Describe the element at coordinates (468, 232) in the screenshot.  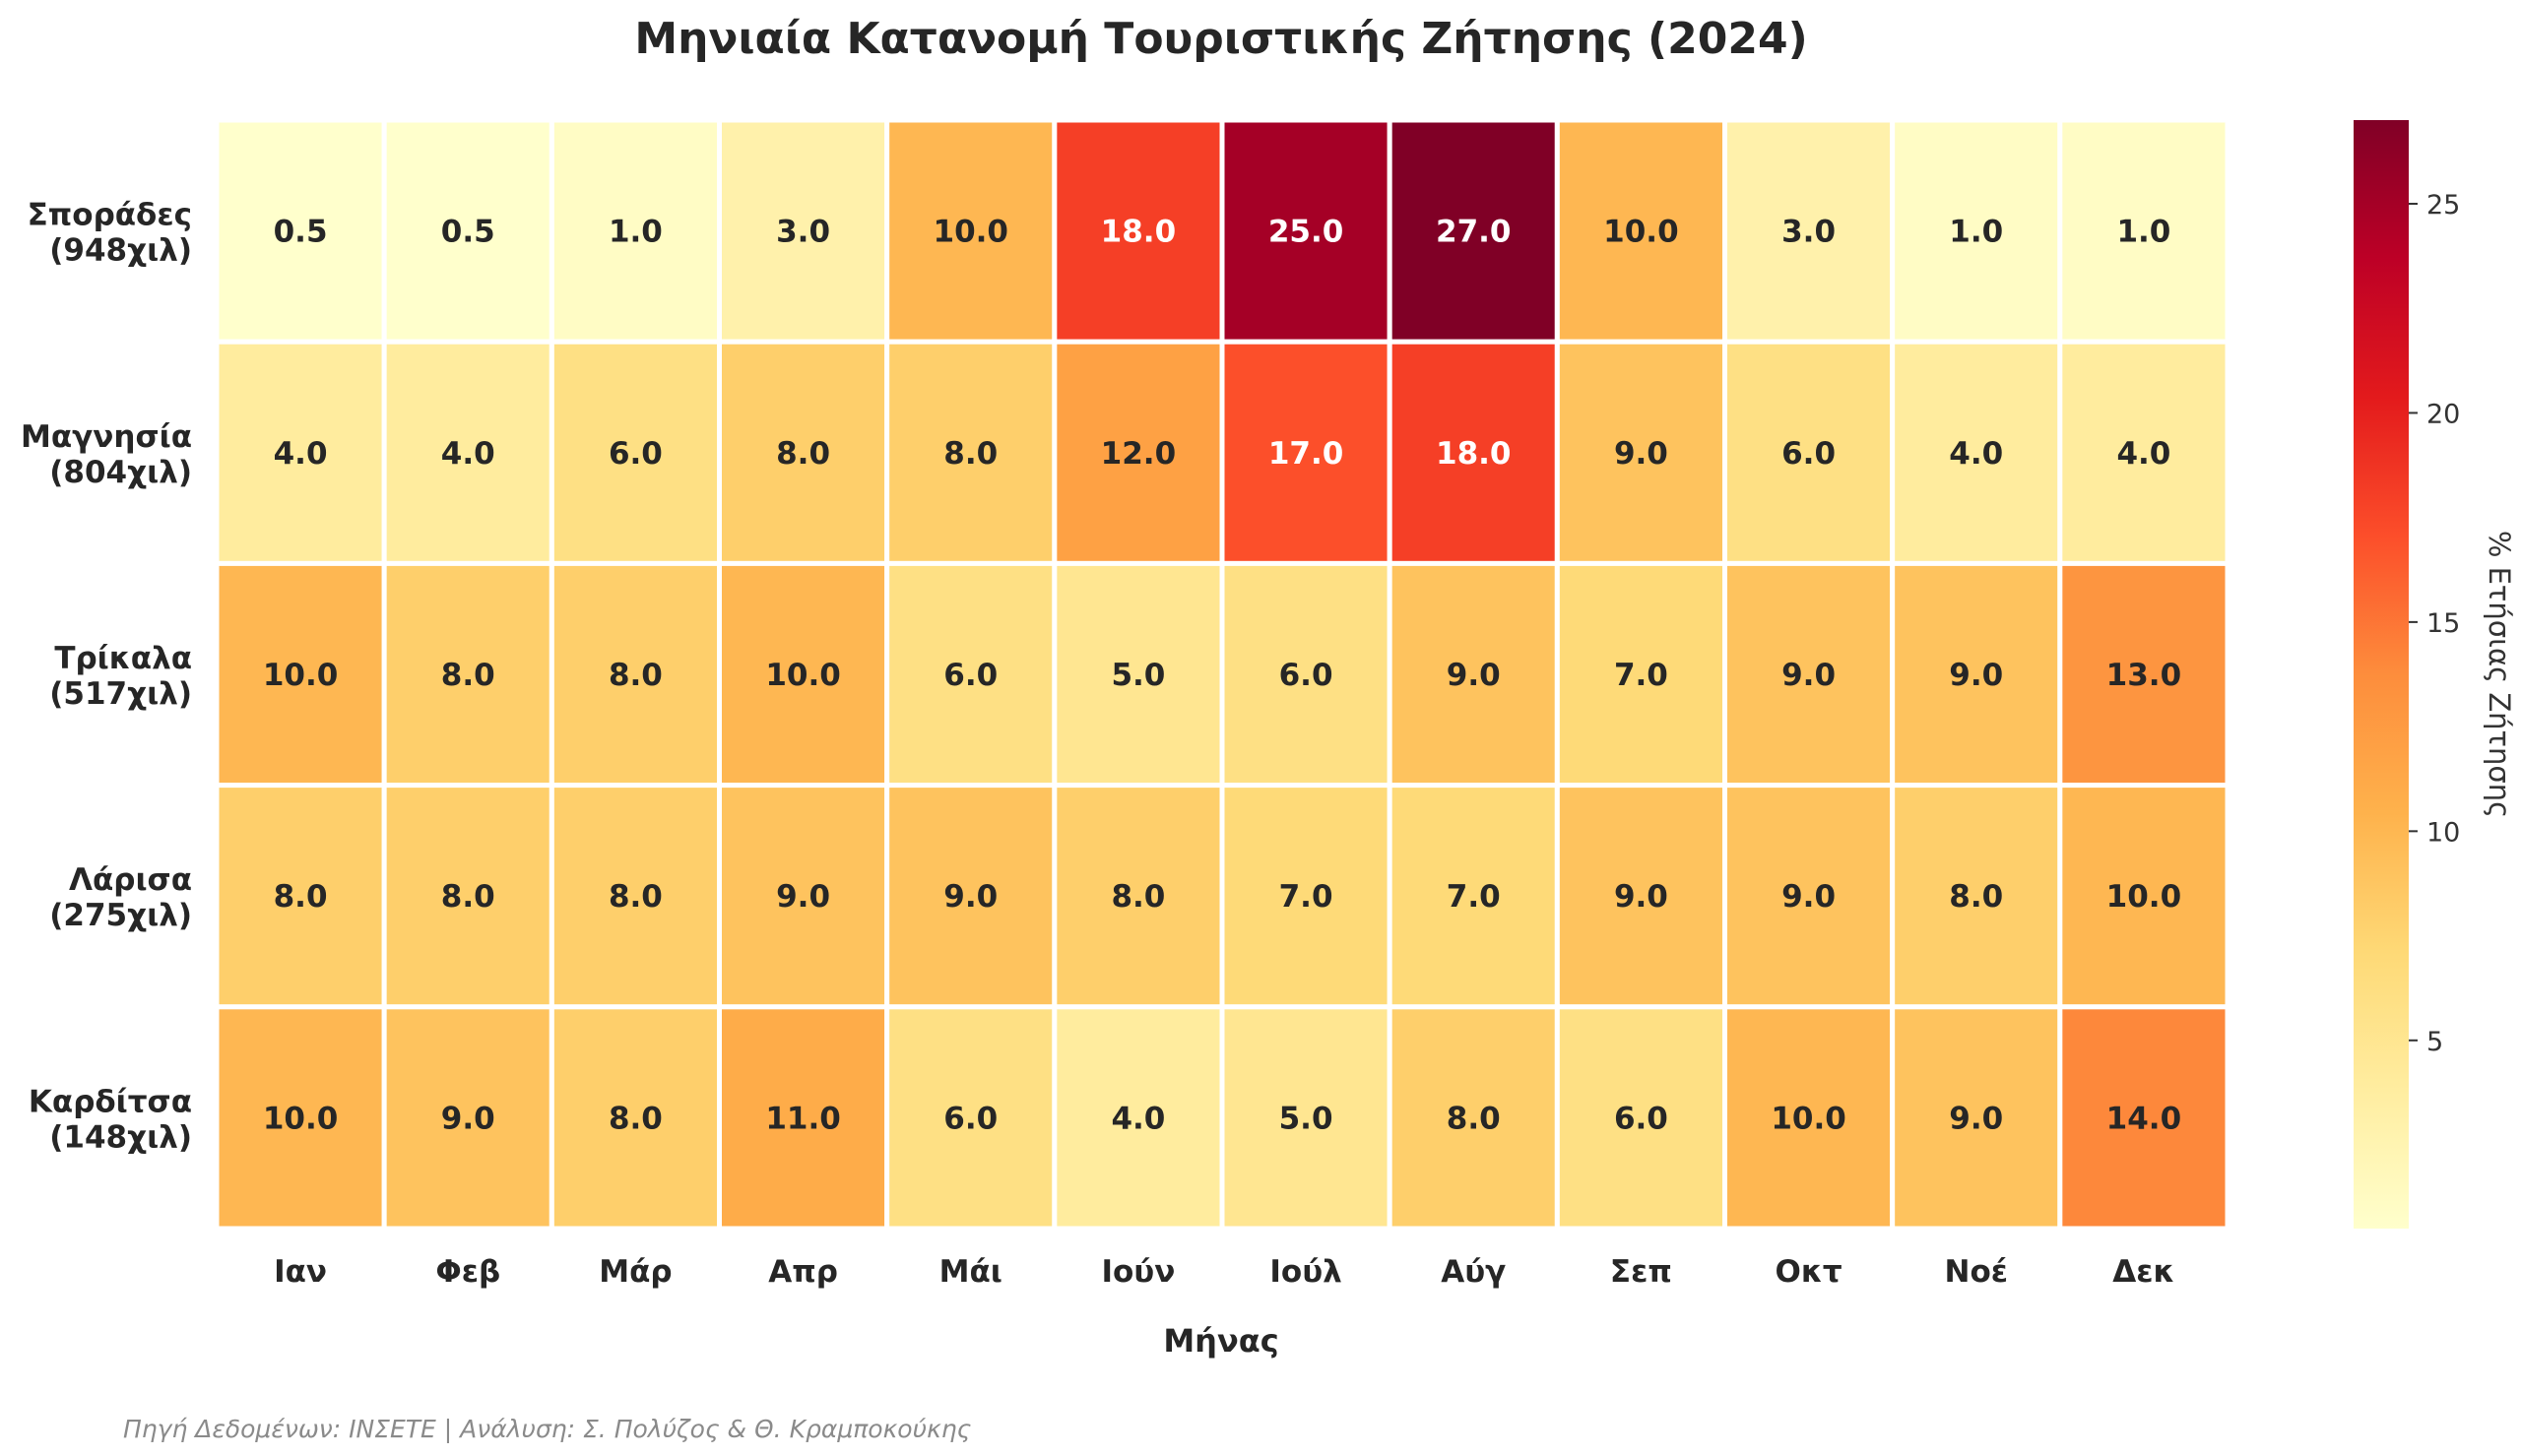
I see `cell-value-label: 0.5` at that location.